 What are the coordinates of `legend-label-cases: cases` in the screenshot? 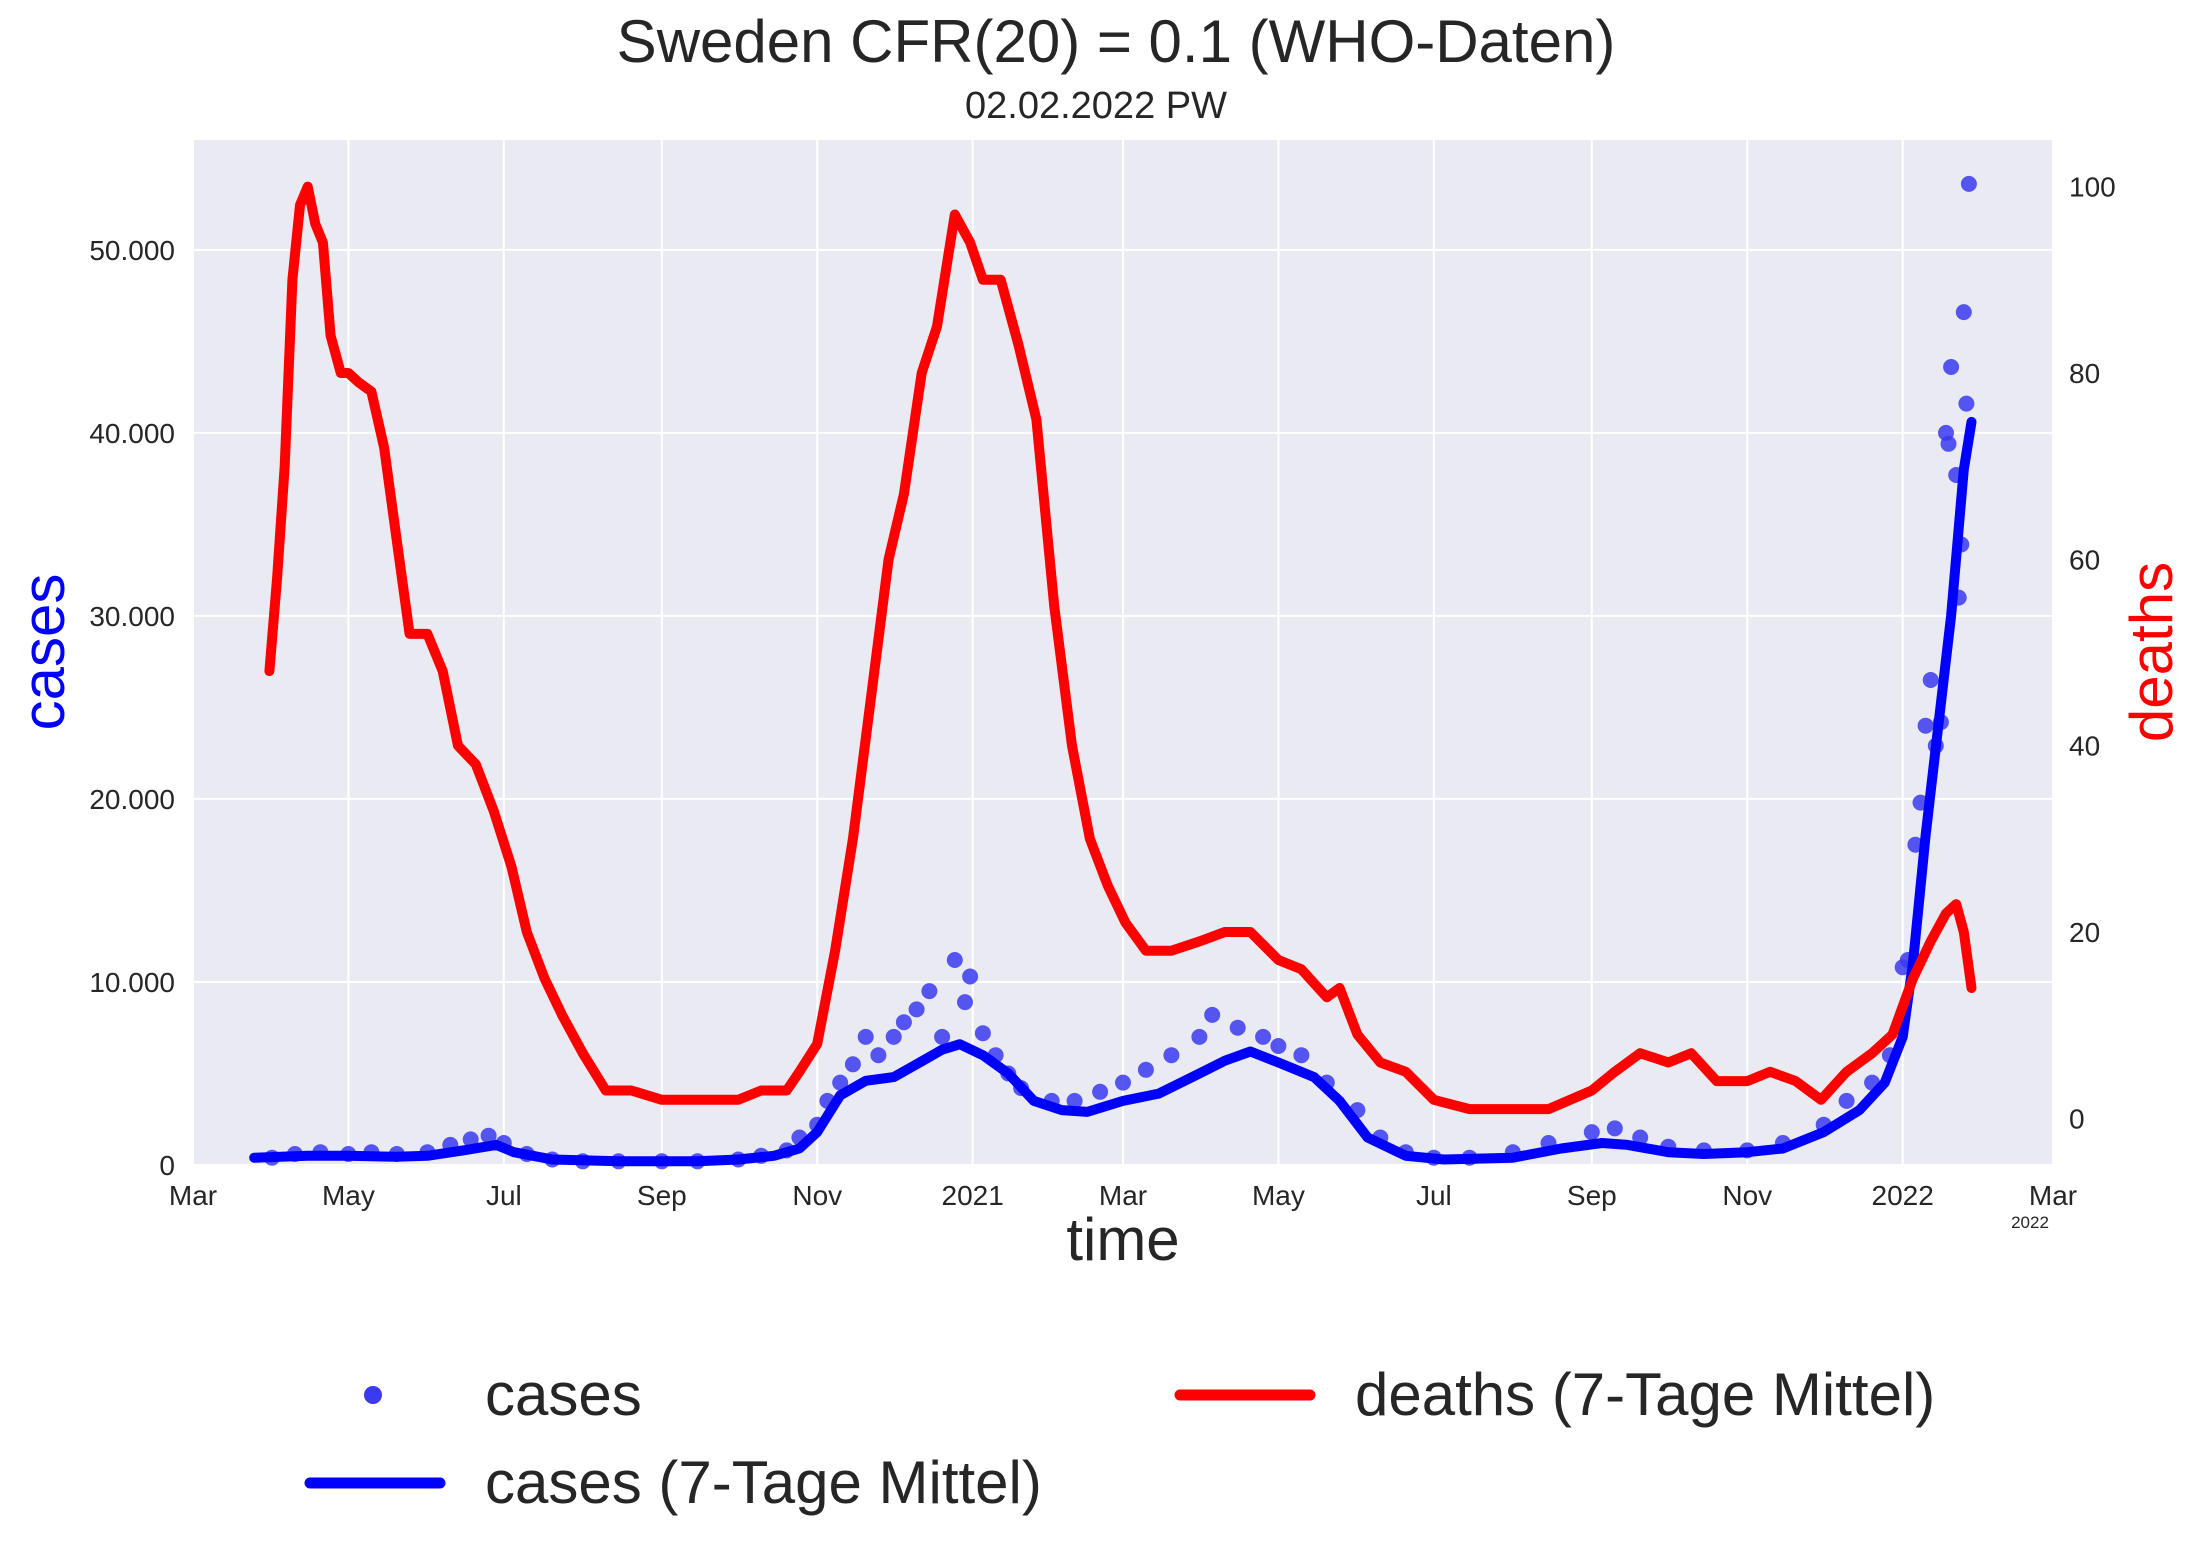 It's located at (563, 1394).